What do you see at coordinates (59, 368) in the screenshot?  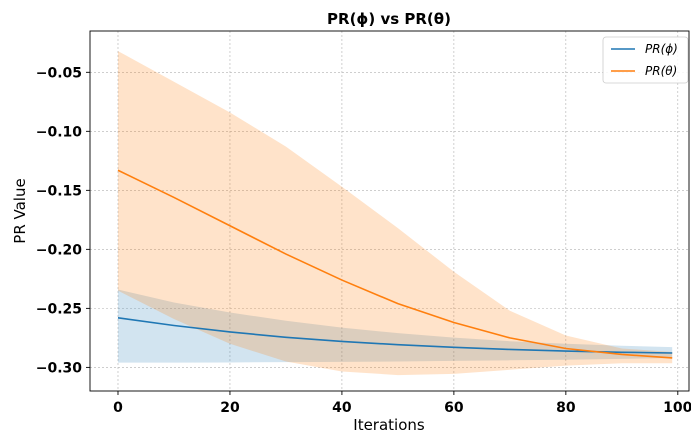 I see `y-tick-label: −0.30` at bounding box center [59, 368].